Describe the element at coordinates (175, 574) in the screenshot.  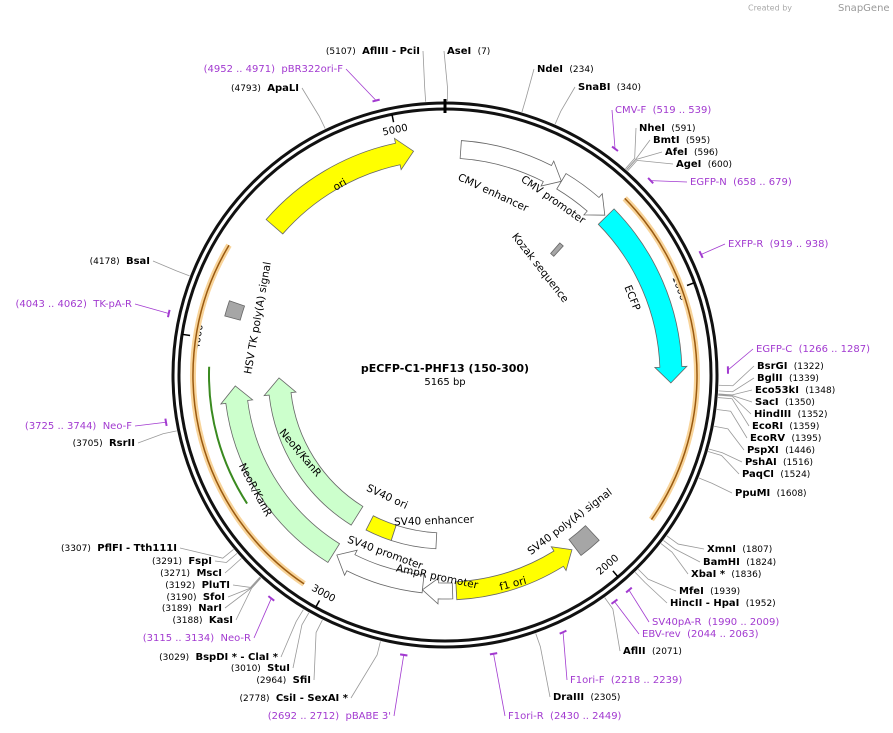
I see `site-pos: (3271)` at that location.